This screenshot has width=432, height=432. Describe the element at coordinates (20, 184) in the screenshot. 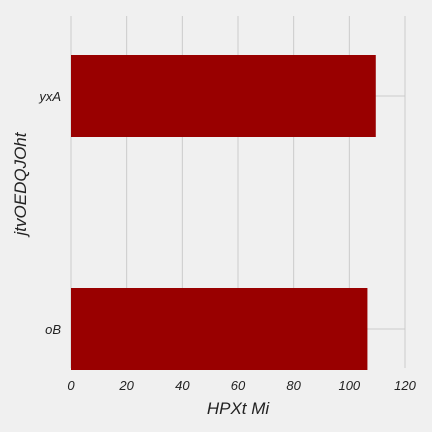

I see `y-axis-label: jtvOEDQJOht` at that location.